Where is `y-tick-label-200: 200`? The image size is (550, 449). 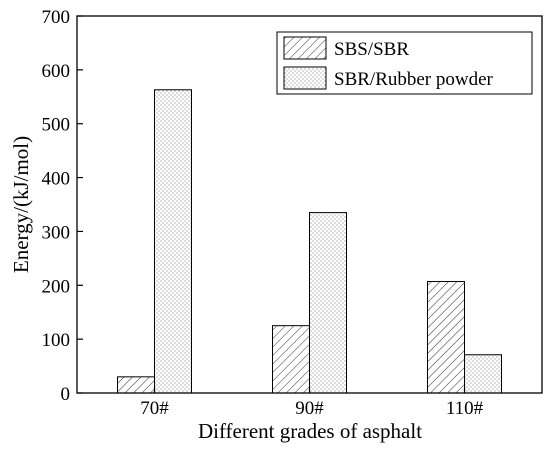
y-tick-label-200: 200 is located at coordinates (56, 286).